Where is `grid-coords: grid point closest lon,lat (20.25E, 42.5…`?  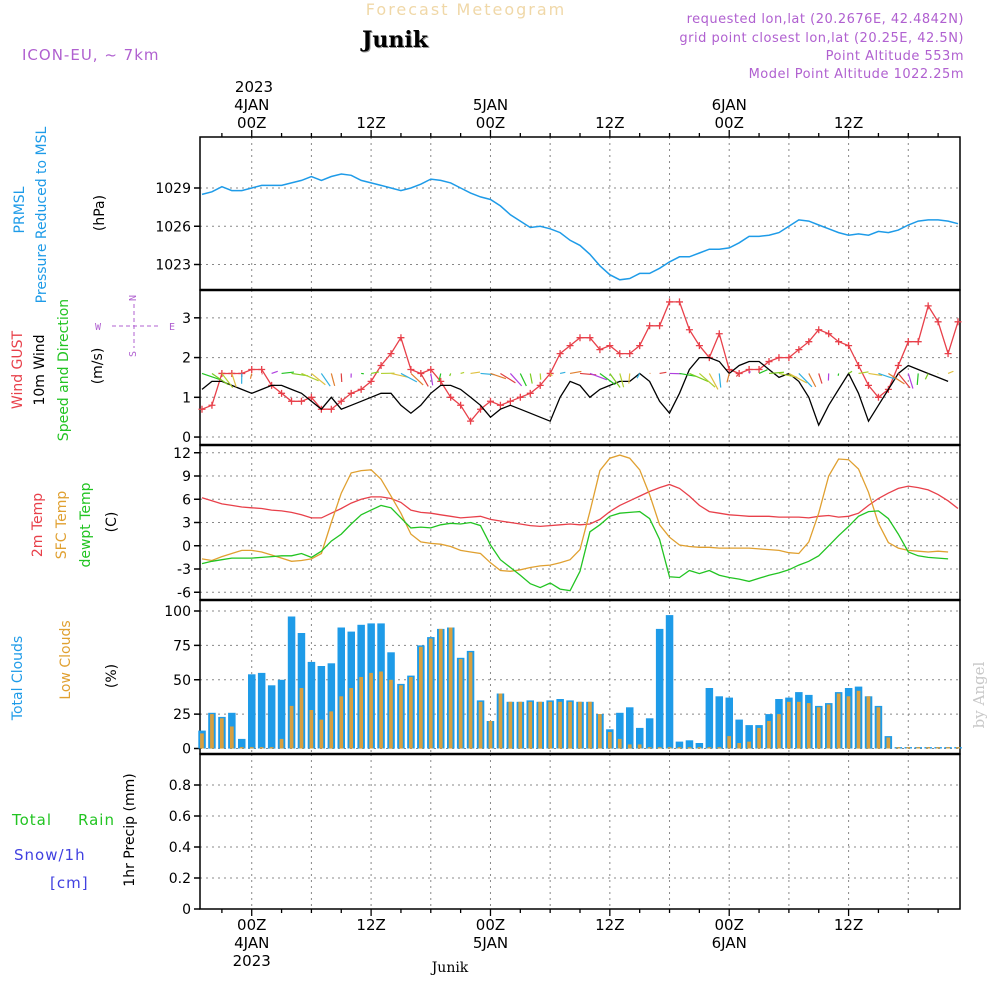 grid-coords: grid point closest lon,lat (20.25E, 42.5… is located at coordinates (821, 38).